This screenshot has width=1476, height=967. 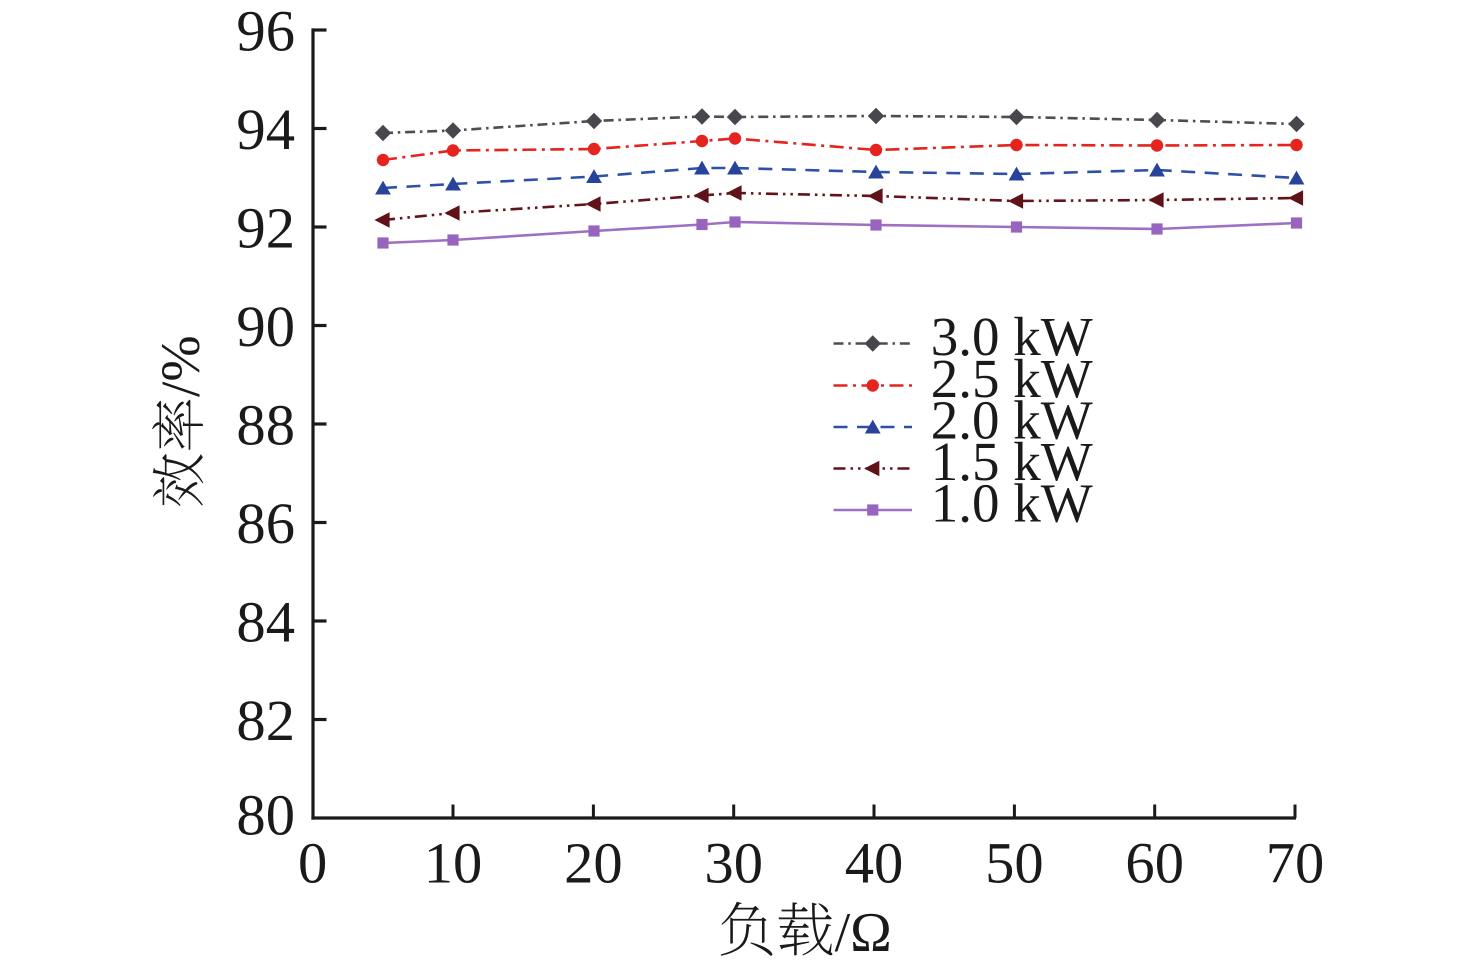 I want to click on svg-text: 30, so click(x=733, y=863).